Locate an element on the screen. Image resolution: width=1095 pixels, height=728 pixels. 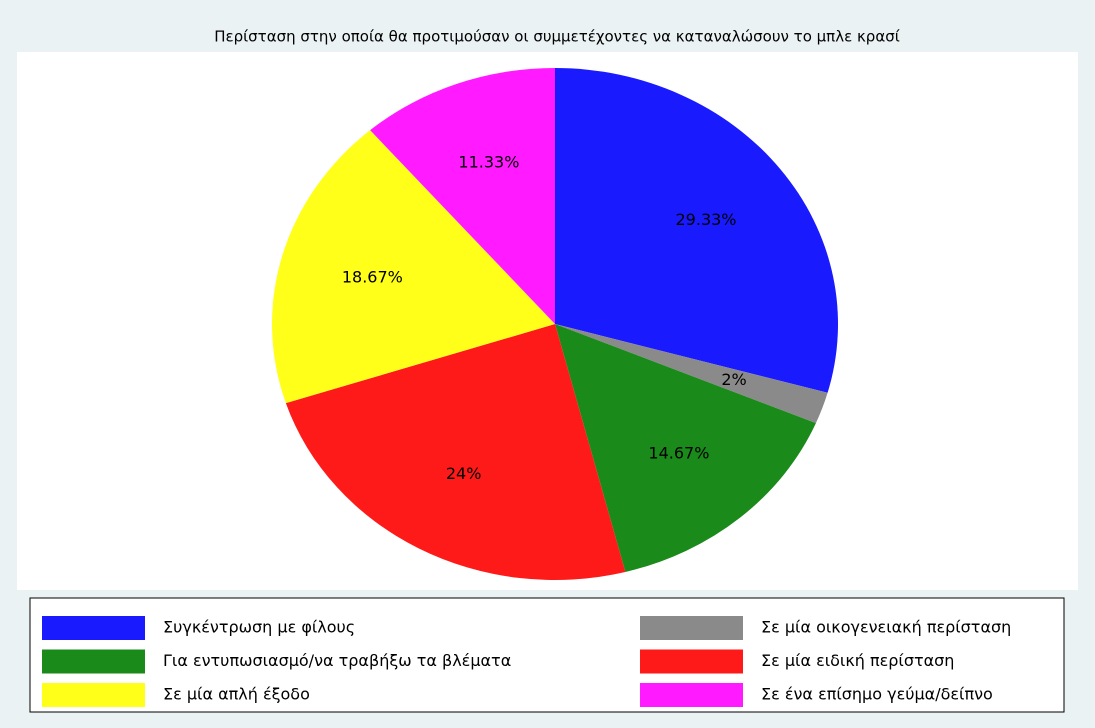
slice-label: 18.67% is located at coordinates (372, 276).